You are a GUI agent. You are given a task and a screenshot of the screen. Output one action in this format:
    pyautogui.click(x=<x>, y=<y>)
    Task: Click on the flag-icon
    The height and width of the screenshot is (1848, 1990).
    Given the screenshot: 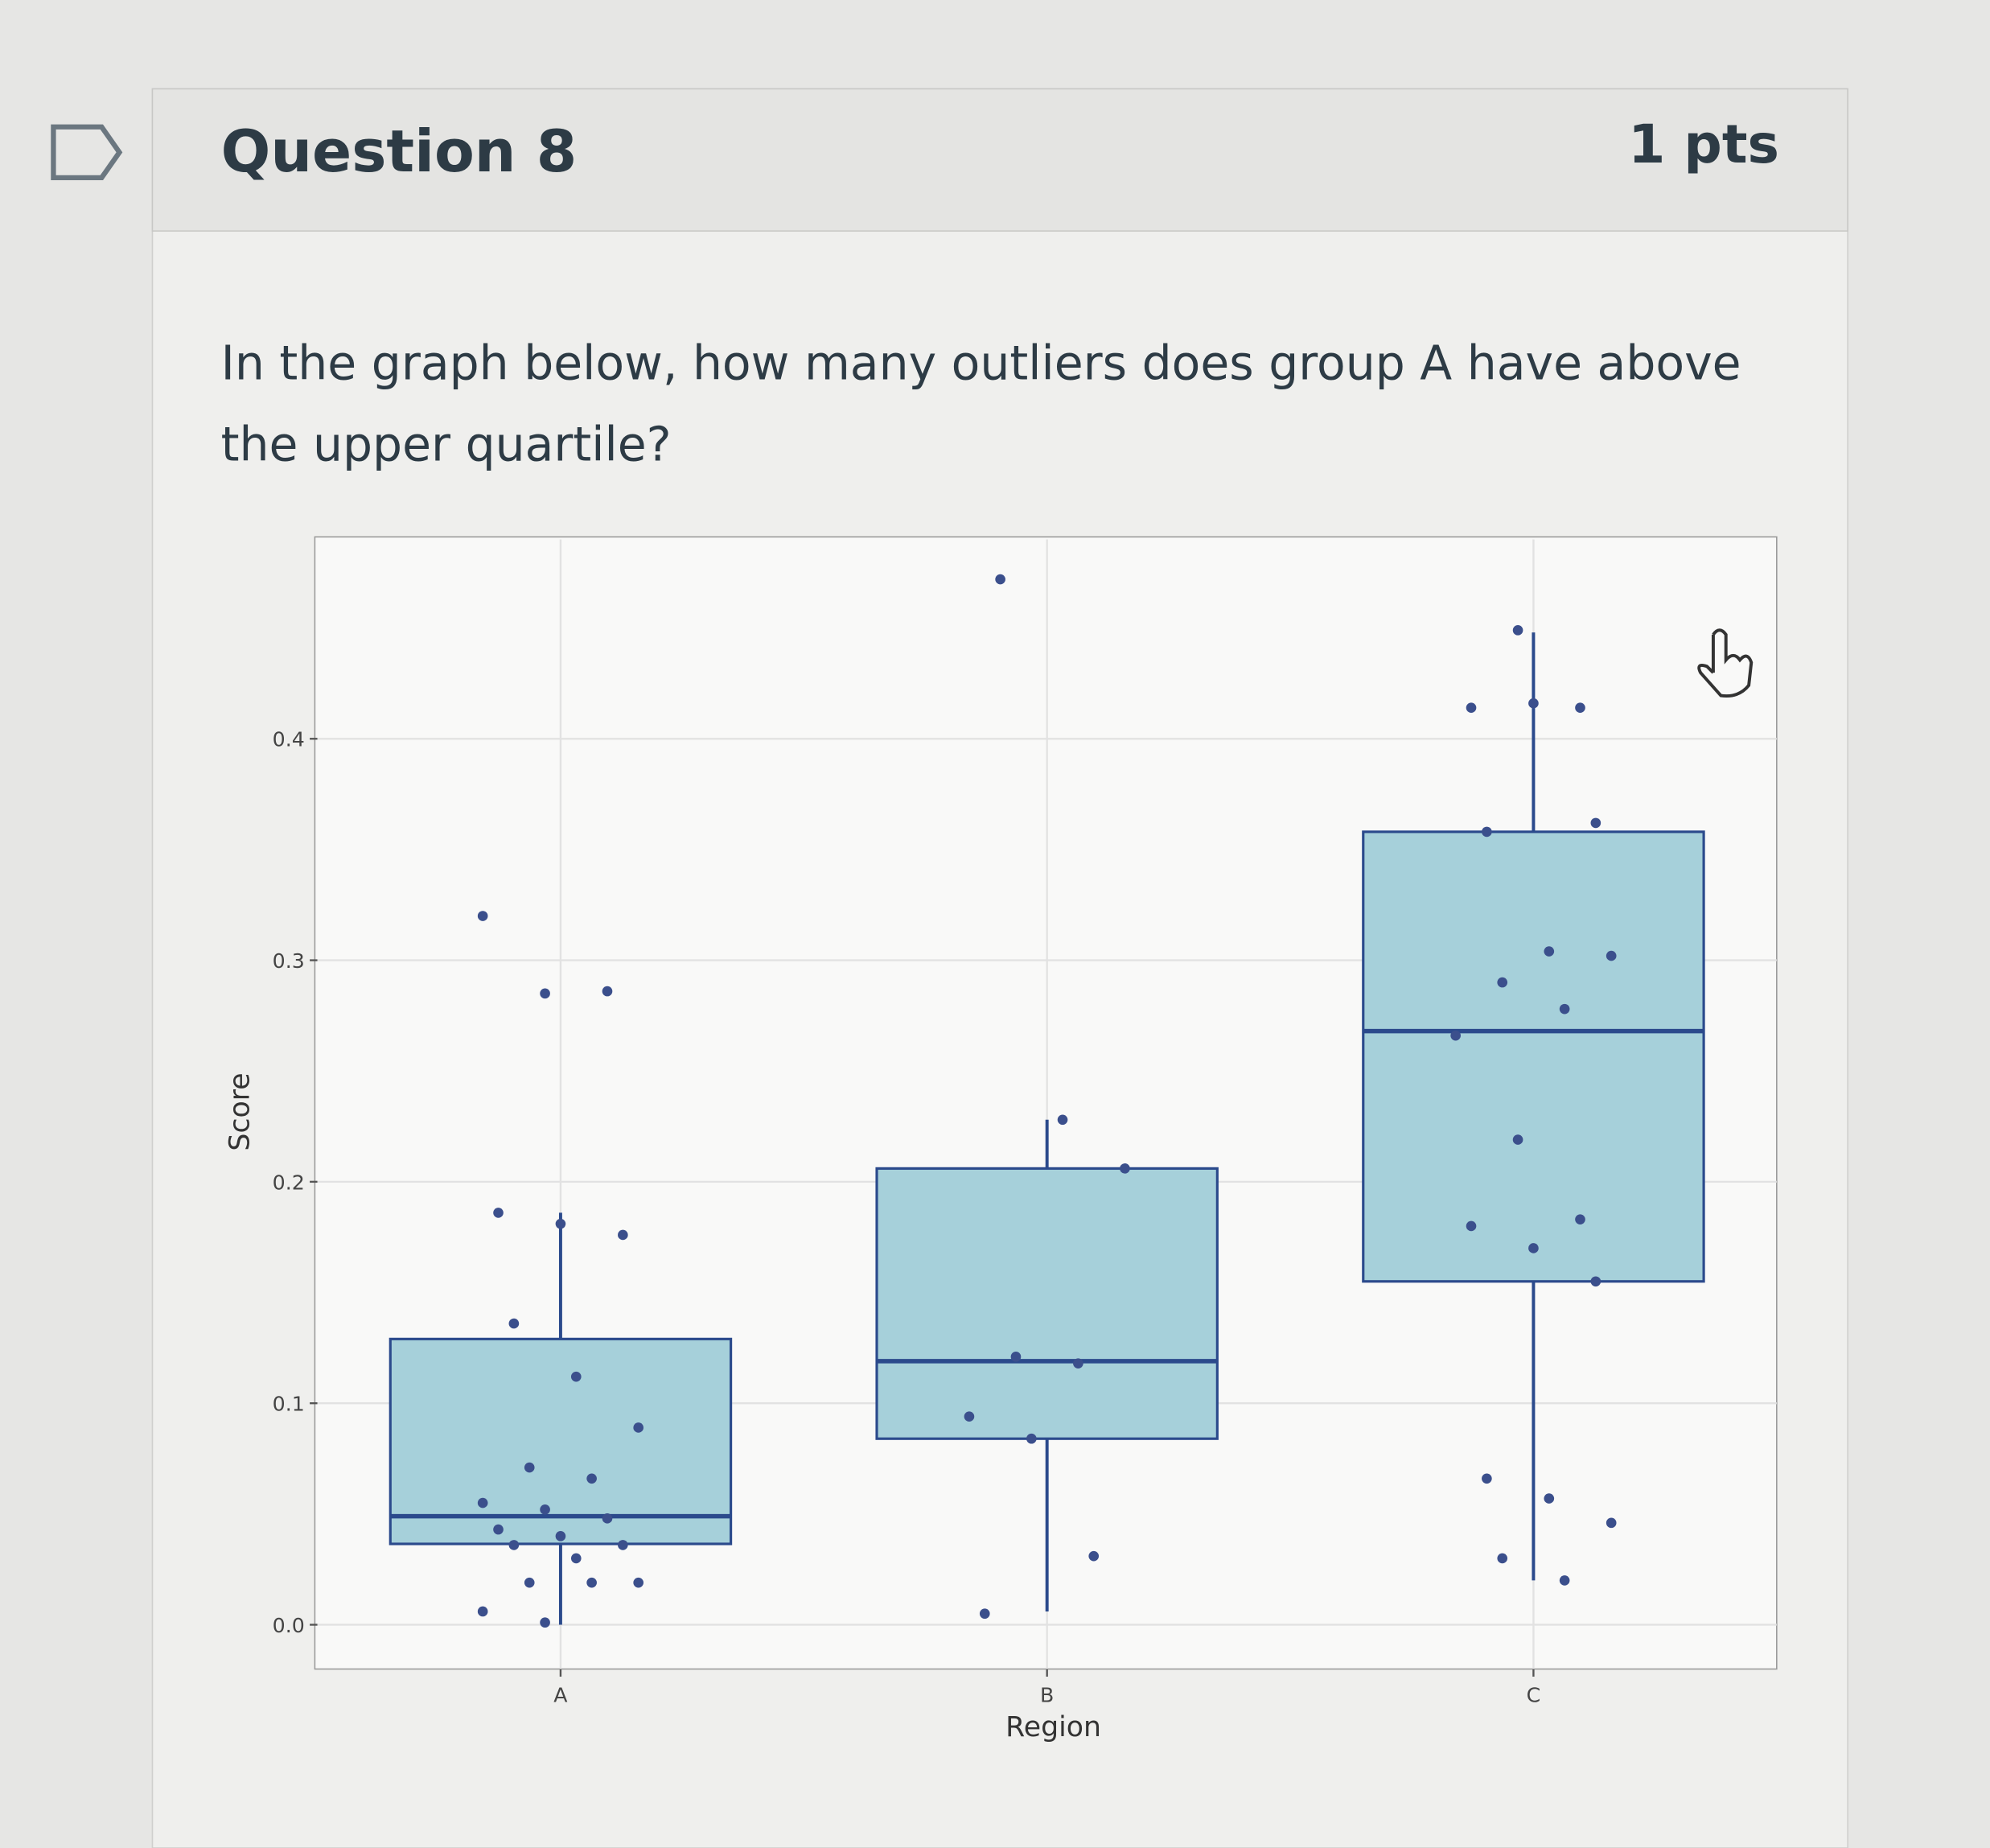 What is the action you would take?
    pyautogui.click(x=87, y=152)
    